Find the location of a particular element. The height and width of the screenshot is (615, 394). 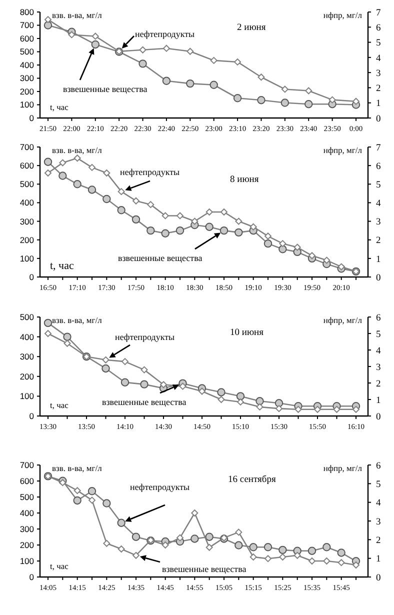

y-tick-label: 800 is located at coordinates (27, 11).